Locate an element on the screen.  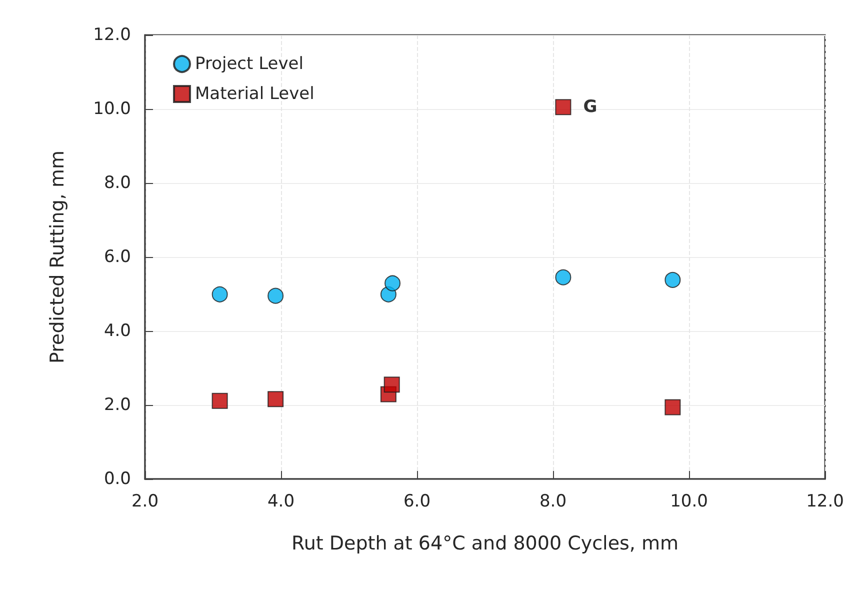
y-tick-label: 6.0 is located at coordinates (117, 257).